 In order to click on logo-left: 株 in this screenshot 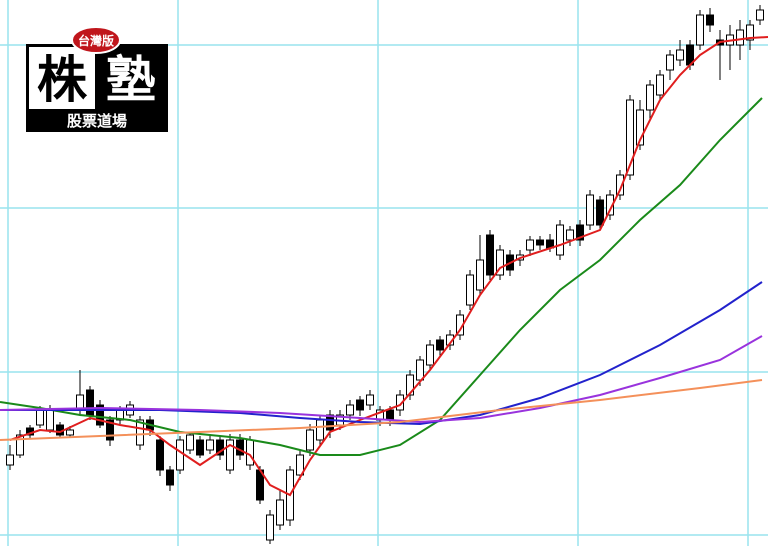, I will do `click(62, 79)`.